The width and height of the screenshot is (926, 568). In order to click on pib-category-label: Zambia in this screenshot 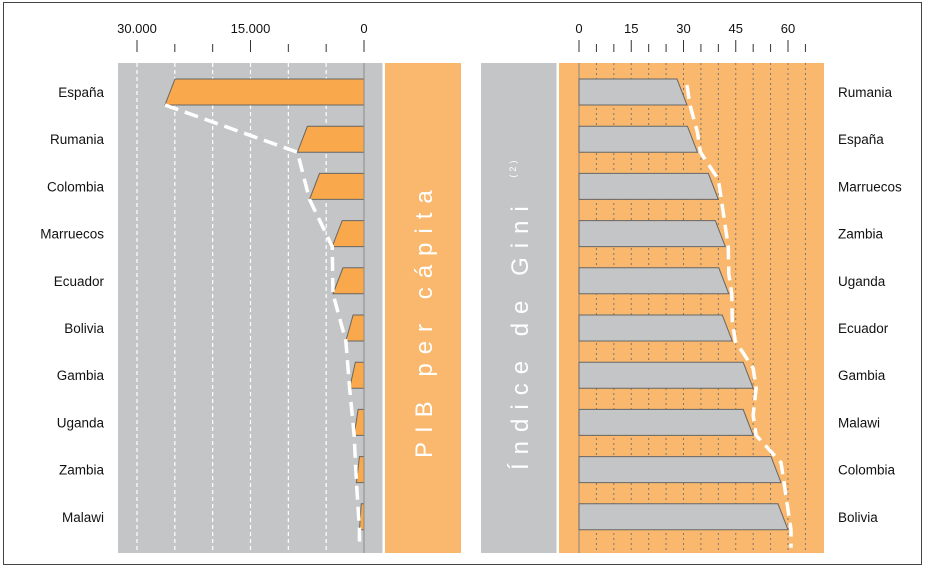, I will do `click(82, 470)`.